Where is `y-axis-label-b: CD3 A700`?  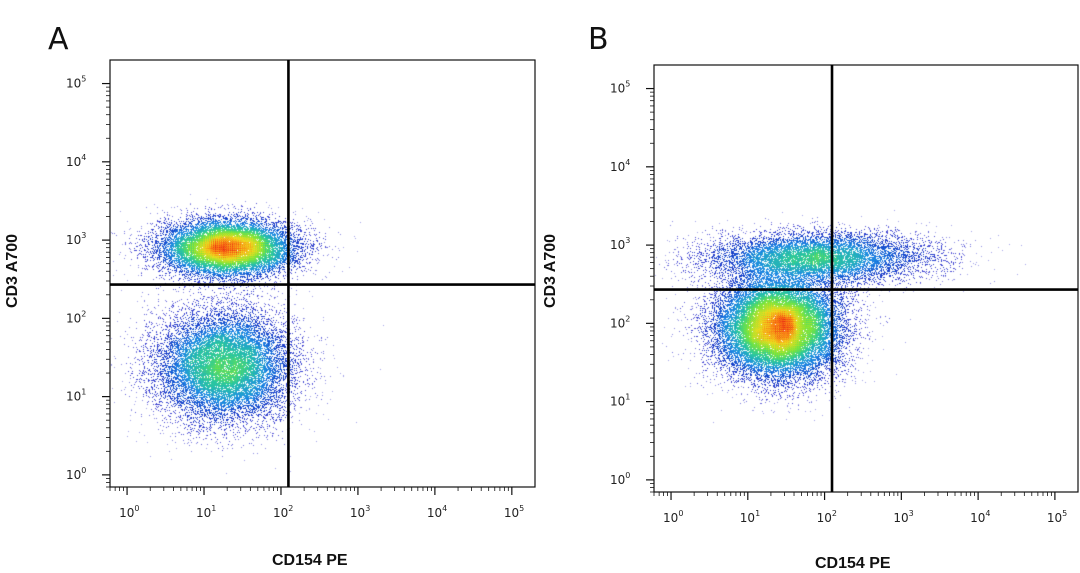 y-axis-label-b: CD3 A700 is located at coordinates (551, 271).